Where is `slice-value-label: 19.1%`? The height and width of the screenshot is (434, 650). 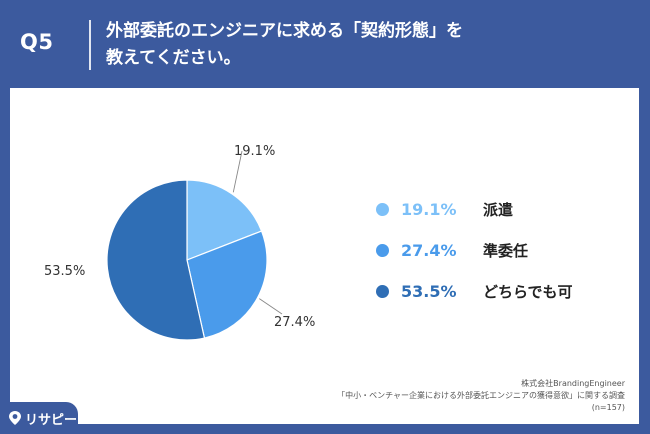 slice-value-label: 19.1% is located at coordinates (255, 151).